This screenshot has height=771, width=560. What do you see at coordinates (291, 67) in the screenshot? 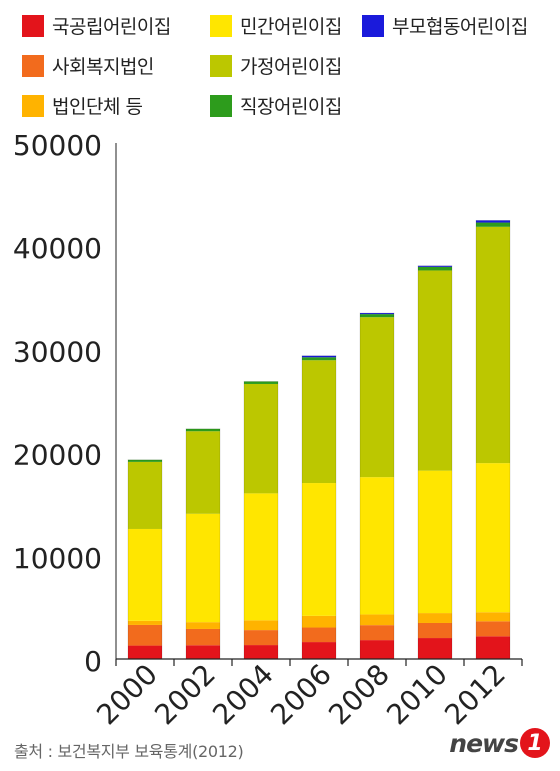
I see `legend-label: 가정어린이집` at bounding box center [291, 67].